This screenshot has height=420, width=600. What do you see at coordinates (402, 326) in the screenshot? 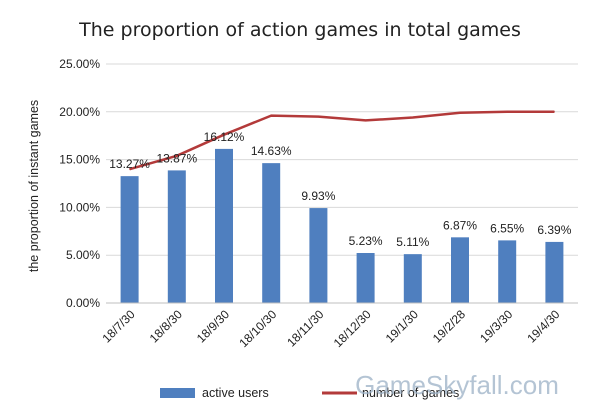
I see `x-tick-label: 19/1/30` at bounding box center [402, 326].